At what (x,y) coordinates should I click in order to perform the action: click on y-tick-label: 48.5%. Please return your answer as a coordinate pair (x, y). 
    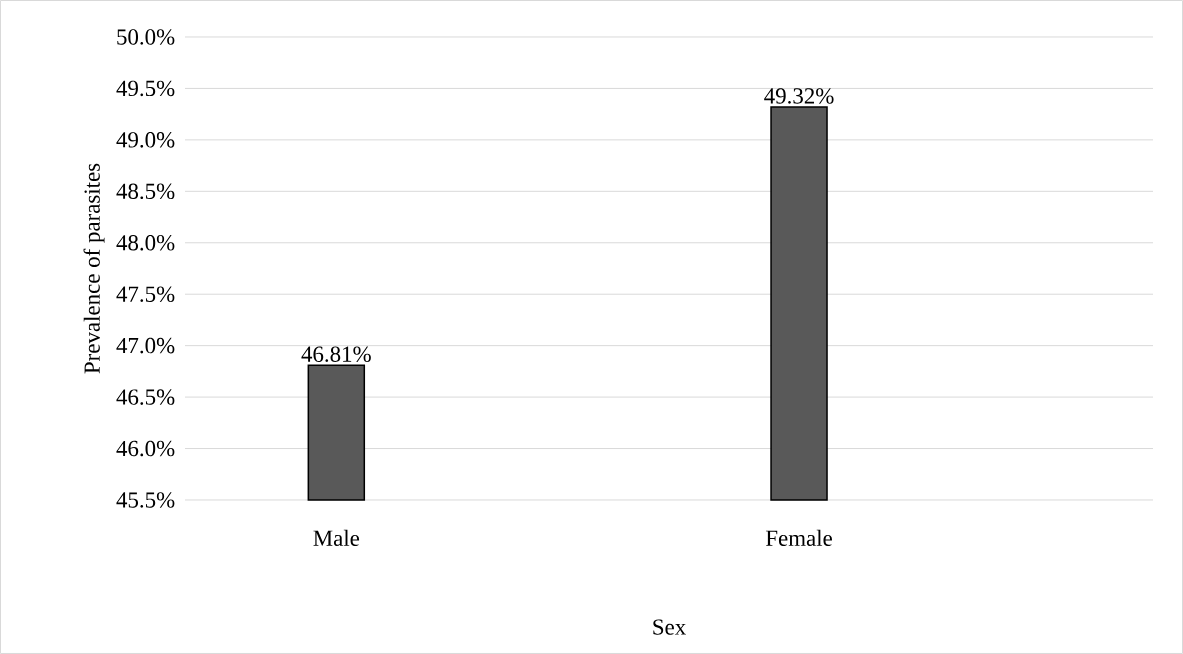
    Looking at the image, I should click on (145, 191).